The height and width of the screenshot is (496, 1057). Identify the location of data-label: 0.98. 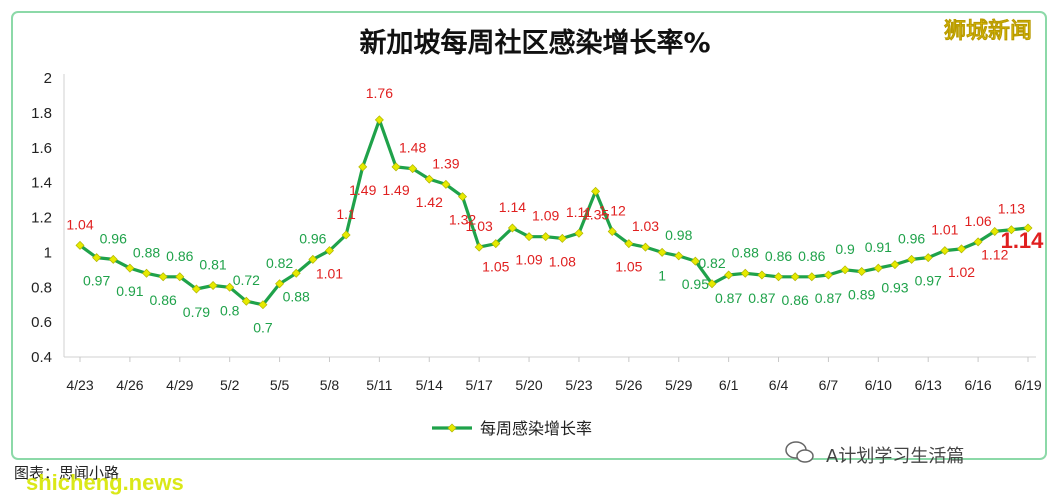
(678, 235).